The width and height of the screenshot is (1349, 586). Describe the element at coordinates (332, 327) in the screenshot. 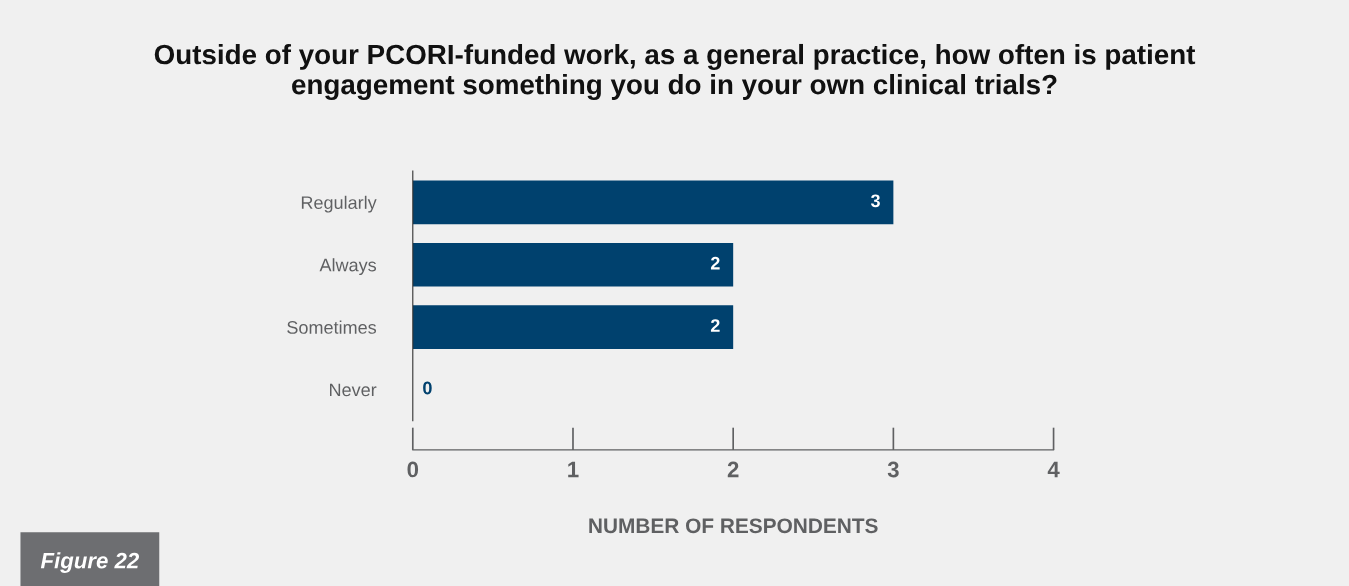

I see `y-tick-label: Sometimes` at that location.